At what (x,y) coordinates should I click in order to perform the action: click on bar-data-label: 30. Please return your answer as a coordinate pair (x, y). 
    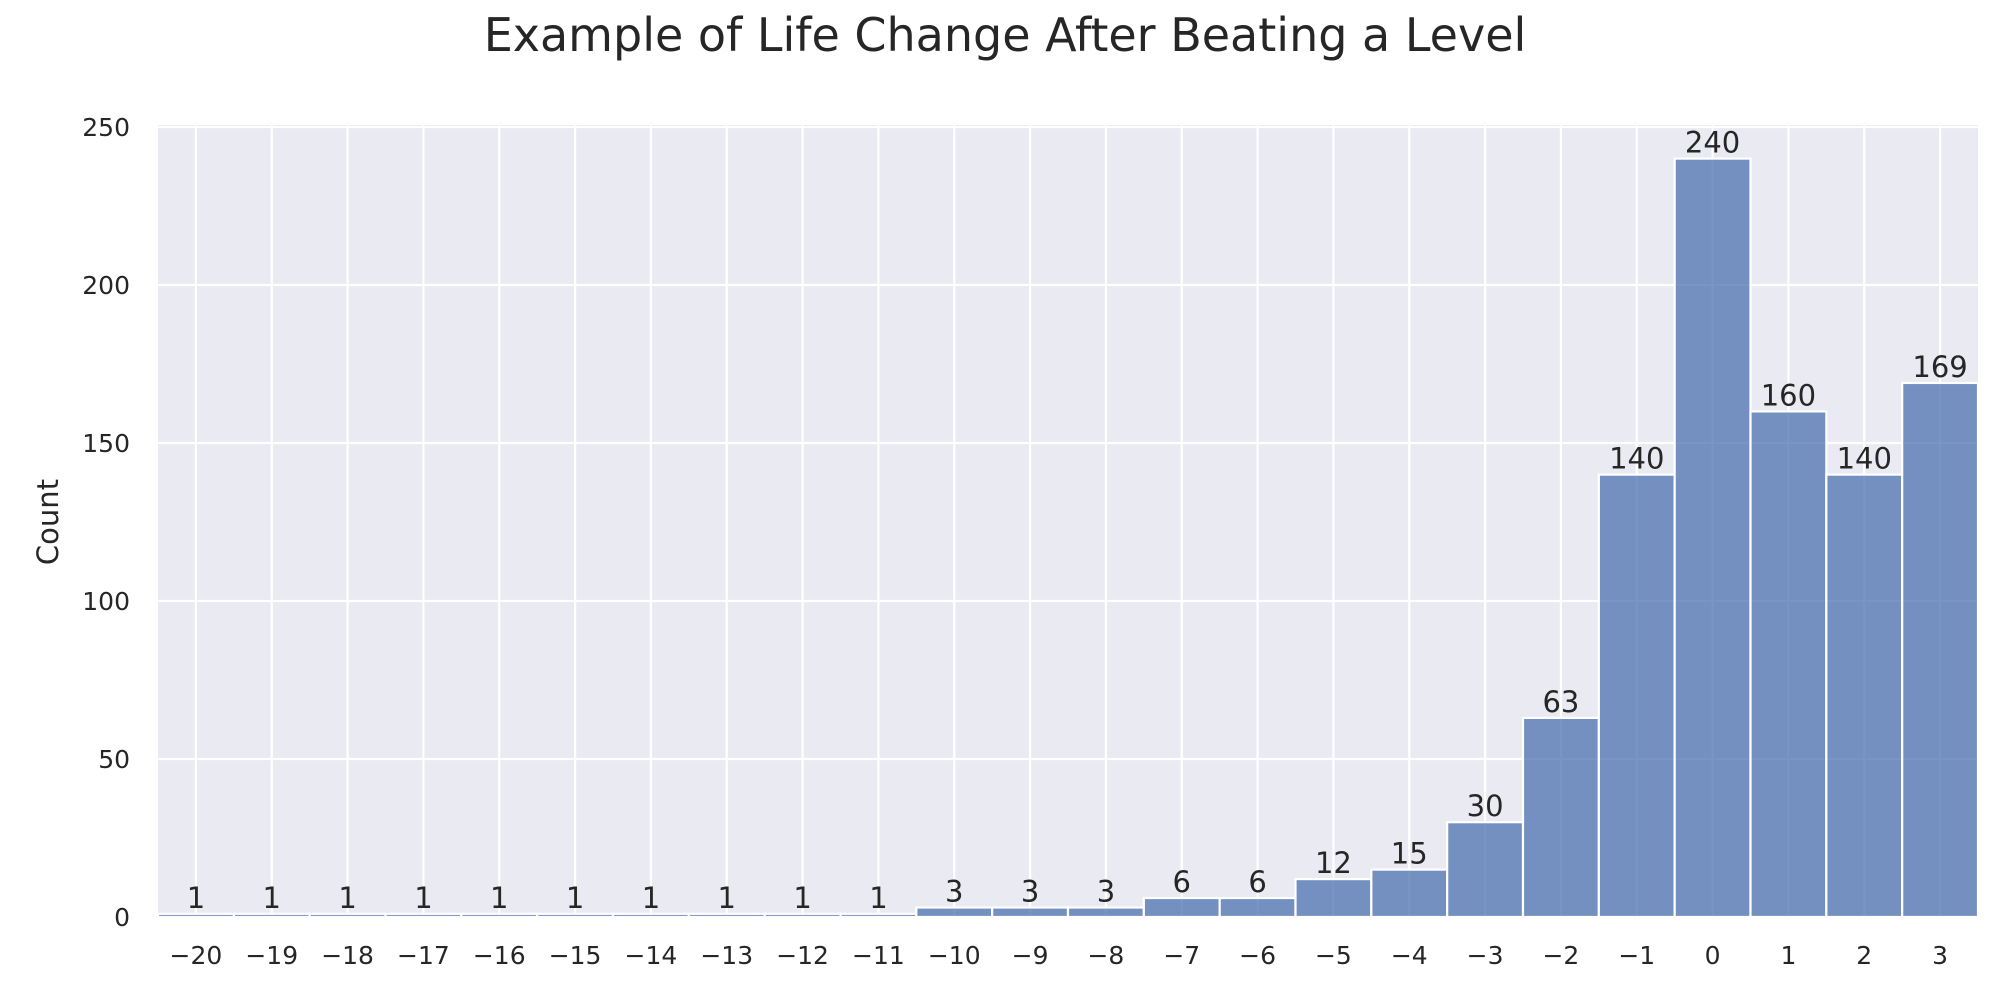
    Looking at the image, I should click on (1485, 806).